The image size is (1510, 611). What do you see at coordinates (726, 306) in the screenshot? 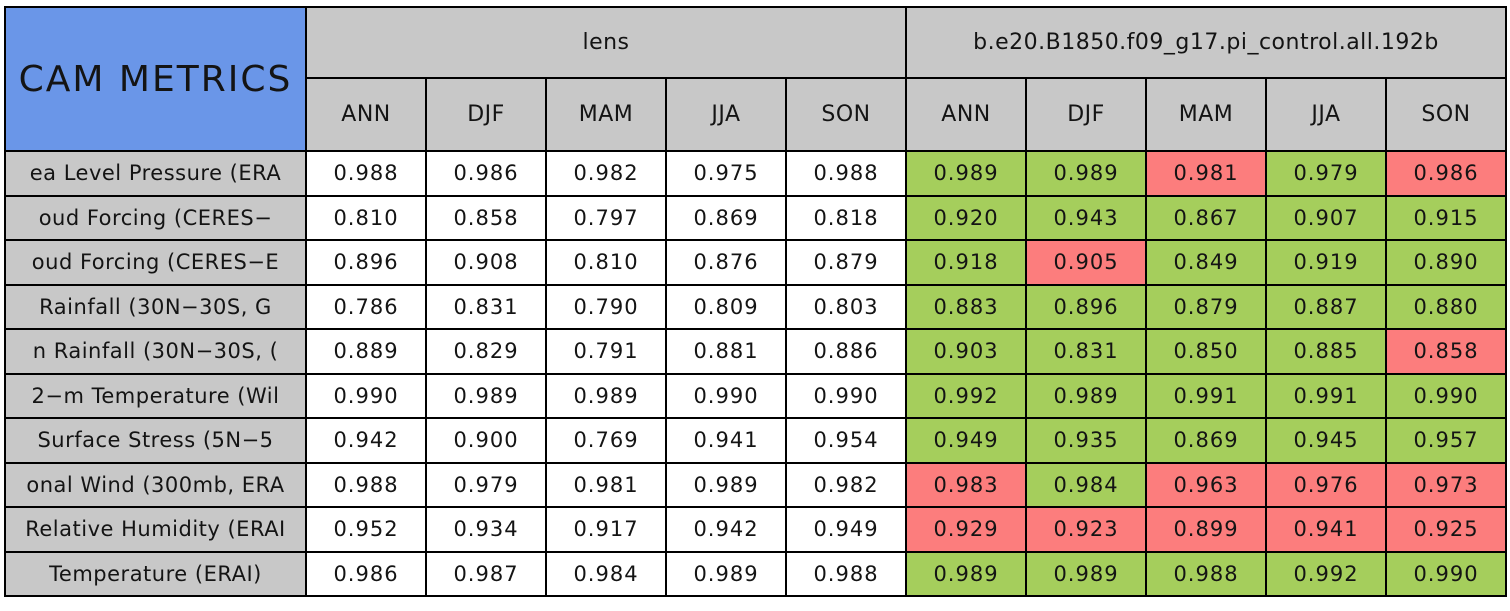
I see `lens-value-cell: 0.809` at bounding box center [726, 306].